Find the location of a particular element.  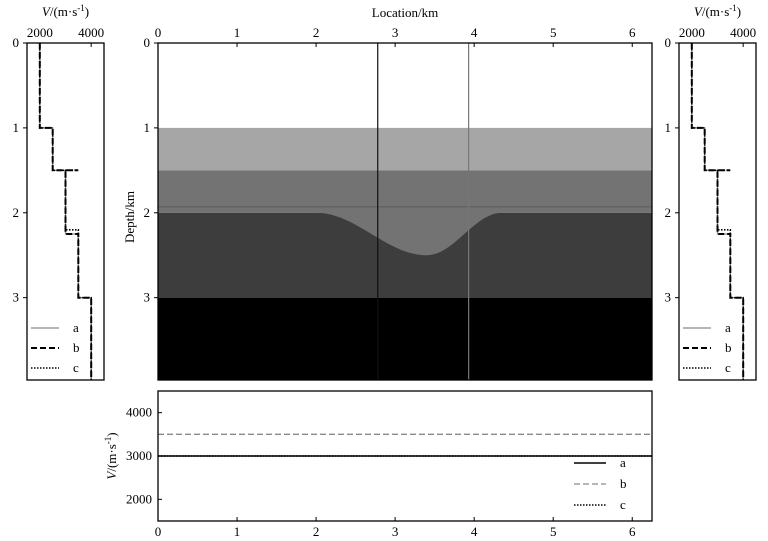

right-x-tick-label: 4000 is located at coordinates (743, 32).